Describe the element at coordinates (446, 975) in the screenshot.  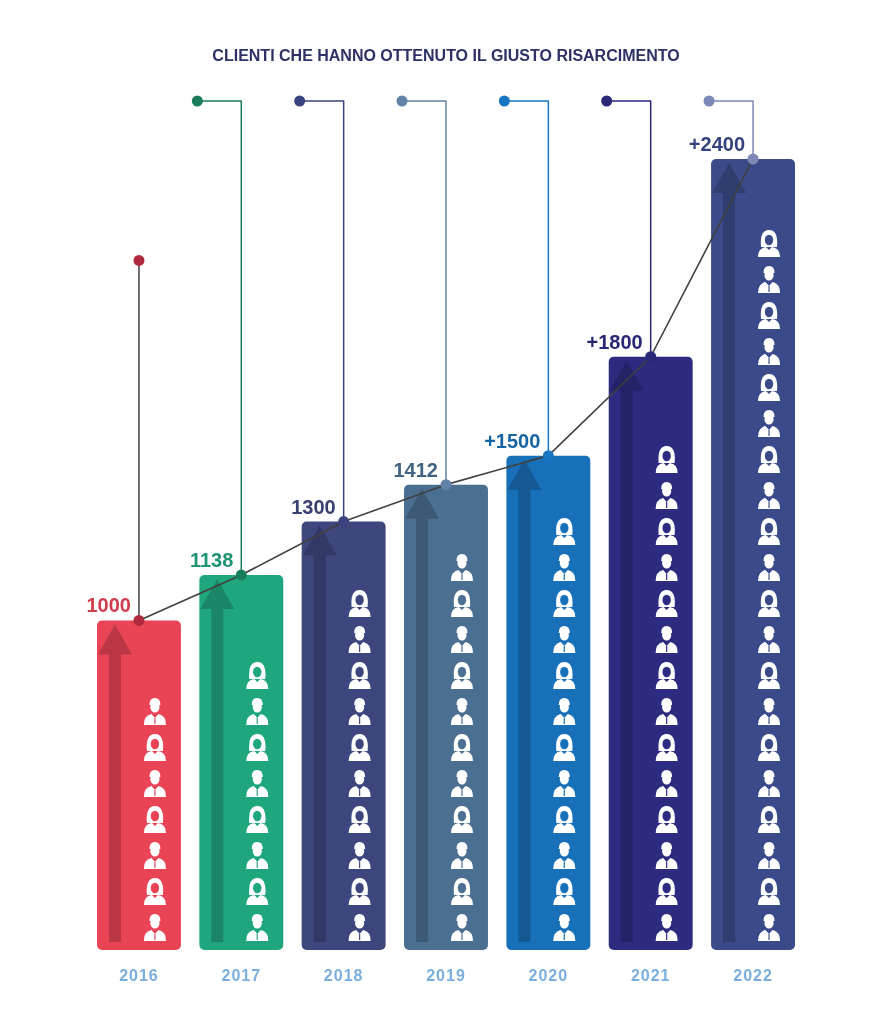
I see `x-tick-label: 2019` at that location.